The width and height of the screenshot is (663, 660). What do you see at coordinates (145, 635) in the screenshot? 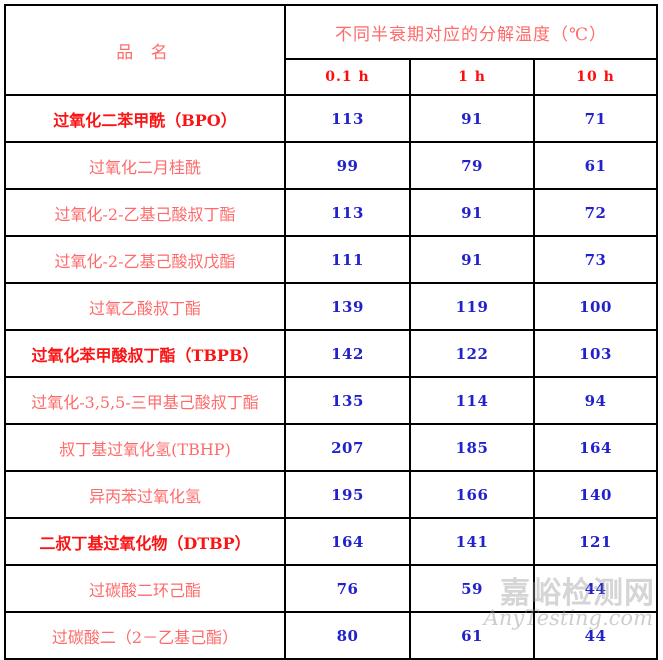
I see `cell-product-name: 过碳酸二（2－乙基己酯）` at bounding box center [145, 635].